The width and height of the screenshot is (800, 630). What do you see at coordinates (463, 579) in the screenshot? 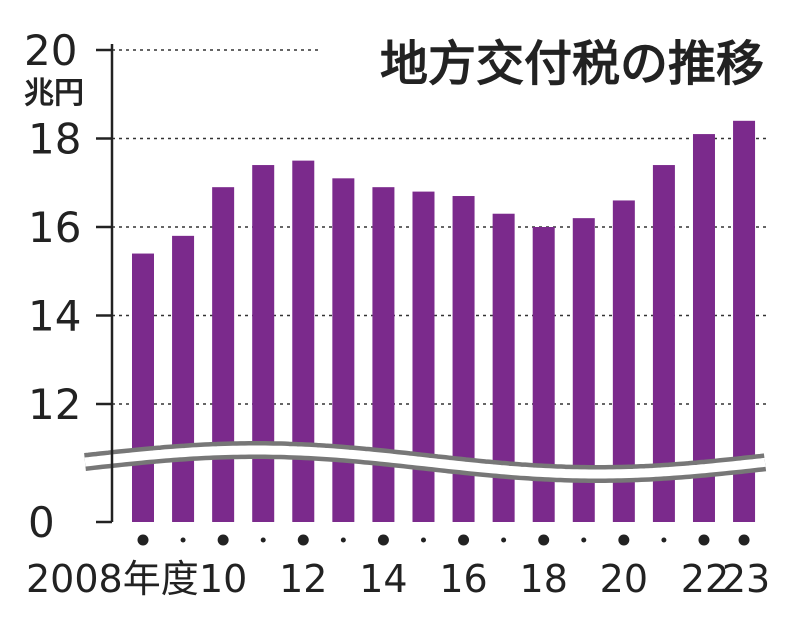
I see `x-tick-label: 16` at bounding box center [463, 579].